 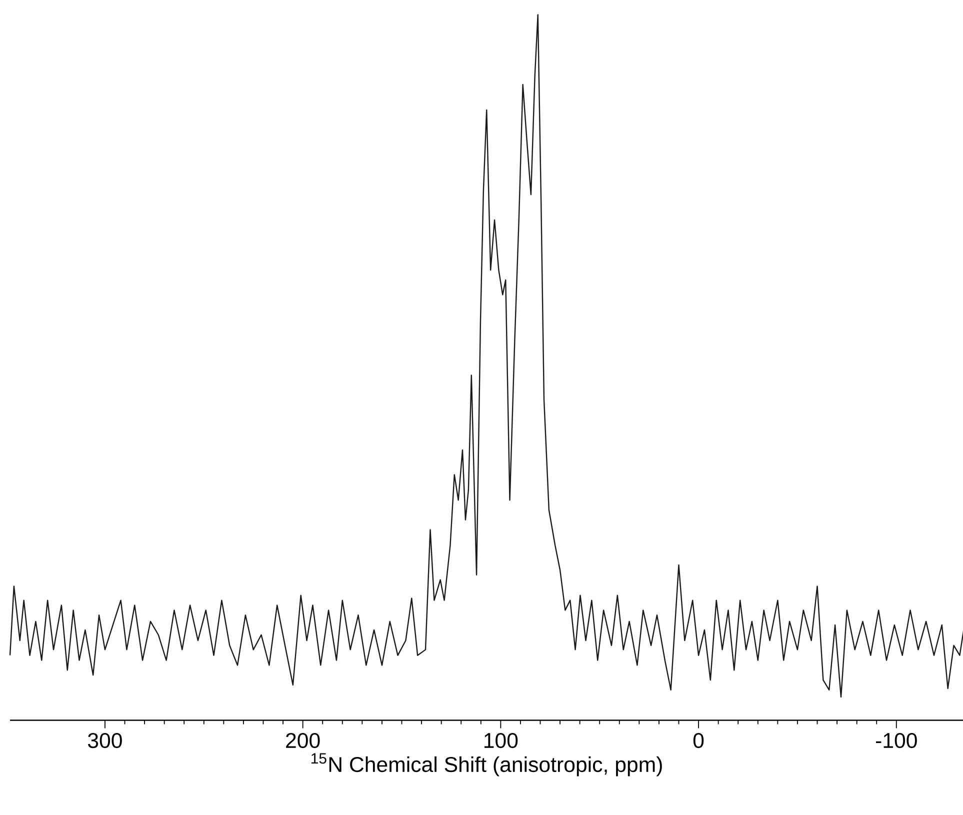 I want to click on x-tick-label: 100, so click(x=501, y=740).